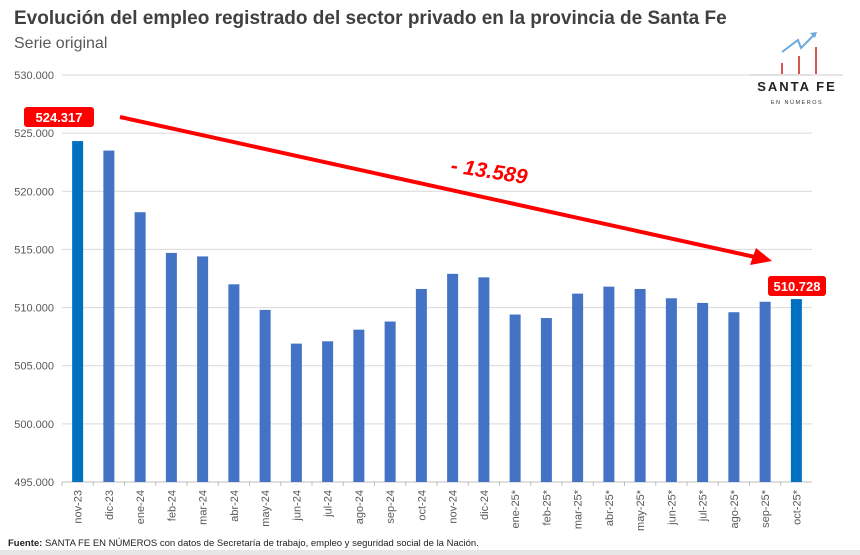  I want to click on y-tick-label: 500.000, so click(34, 425).